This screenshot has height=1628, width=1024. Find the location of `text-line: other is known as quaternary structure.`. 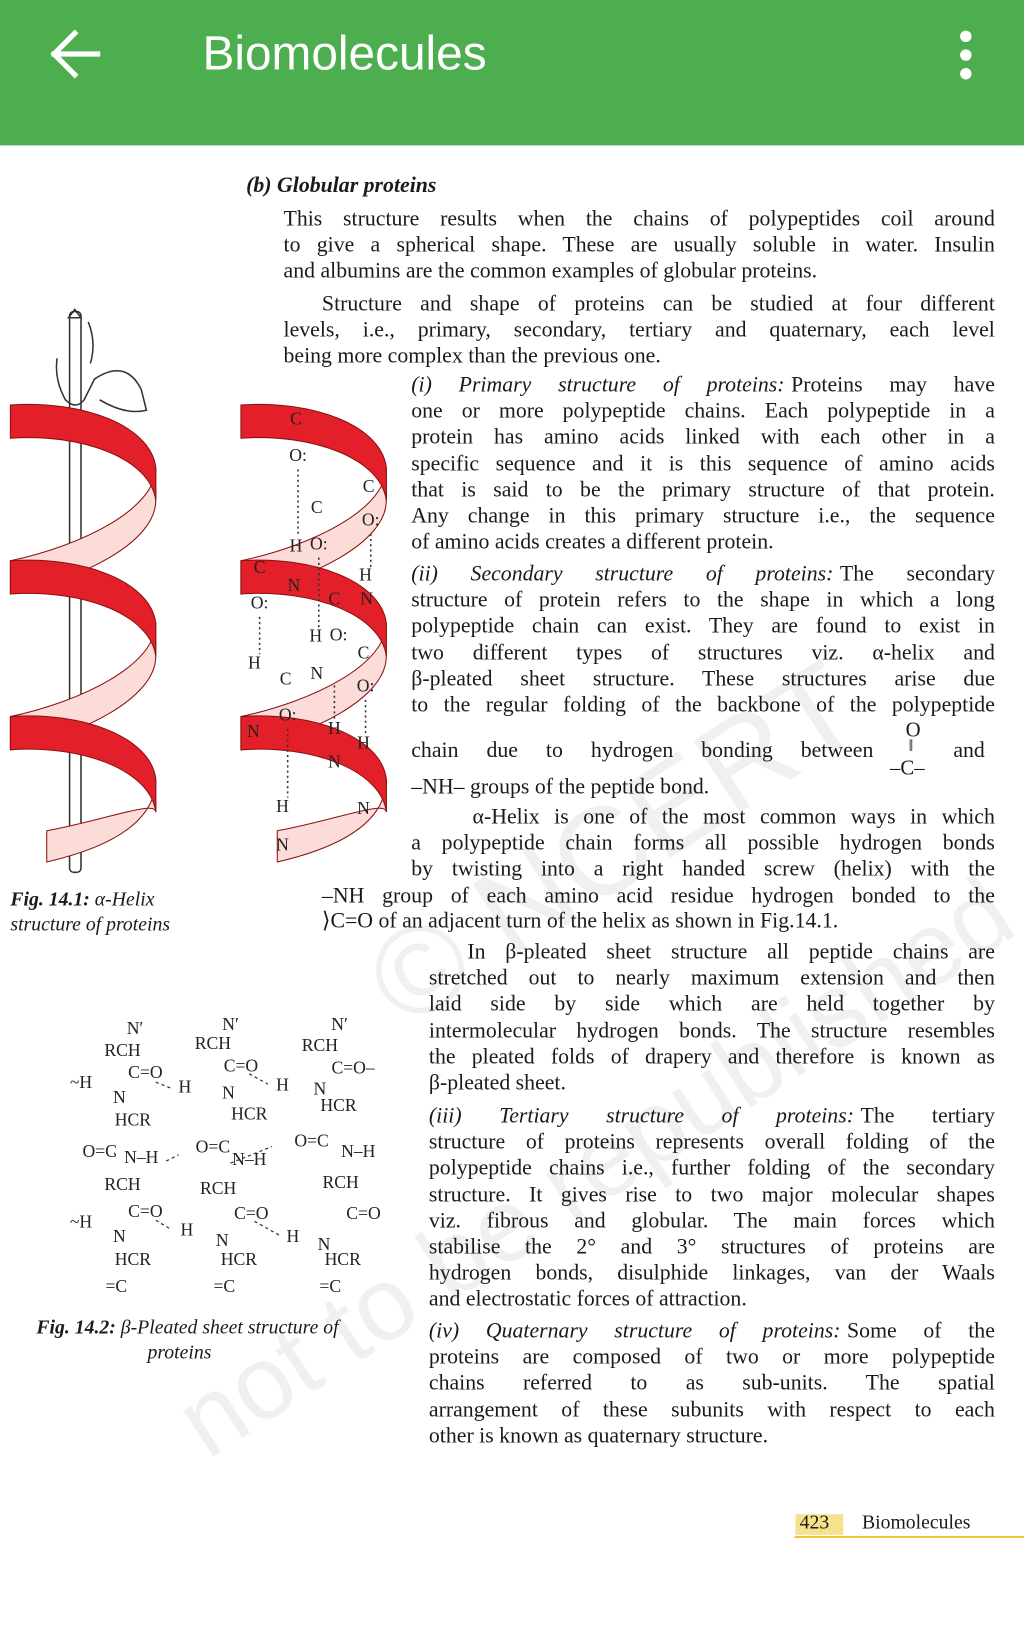

text-line: other is known as quaternary structure. is located at coordinates (712, 1434).